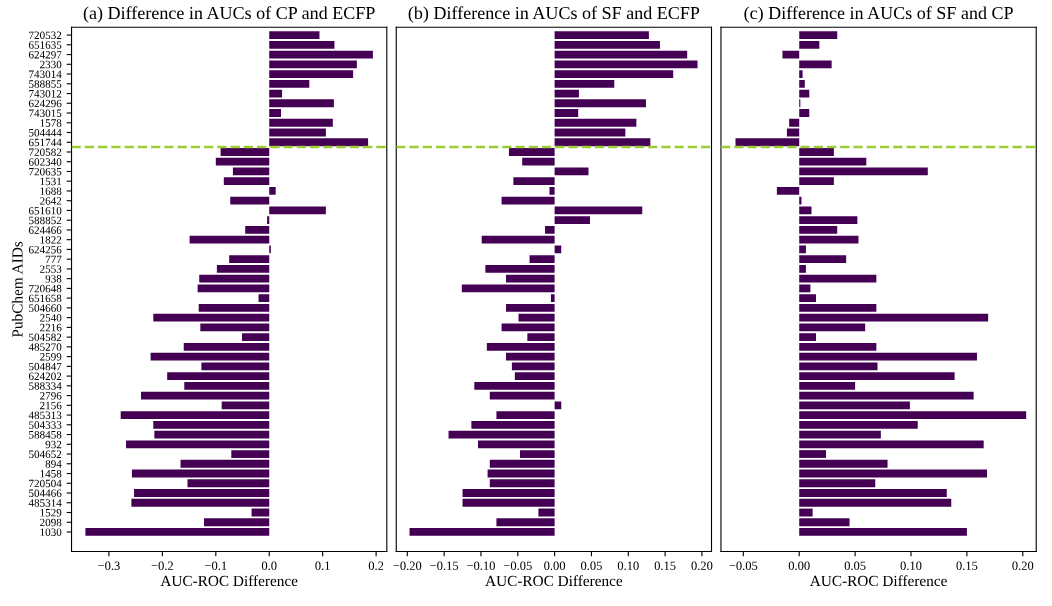  Describe the element at coordinates (45, 113) in the screenshot. I see `y-tick-label: 743015` at that location.